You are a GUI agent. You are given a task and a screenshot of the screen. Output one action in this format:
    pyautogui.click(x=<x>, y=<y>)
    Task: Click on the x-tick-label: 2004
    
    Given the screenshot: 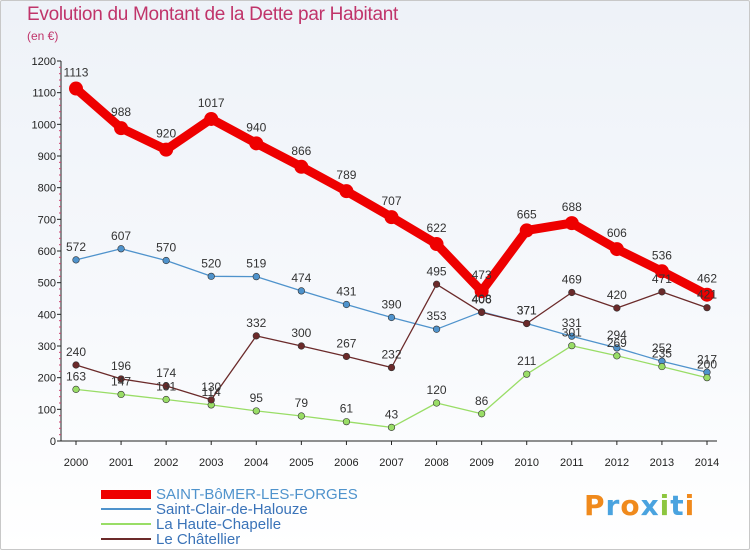 What is the action you would take?
    pyautogui.click(x=256, y=463)
    